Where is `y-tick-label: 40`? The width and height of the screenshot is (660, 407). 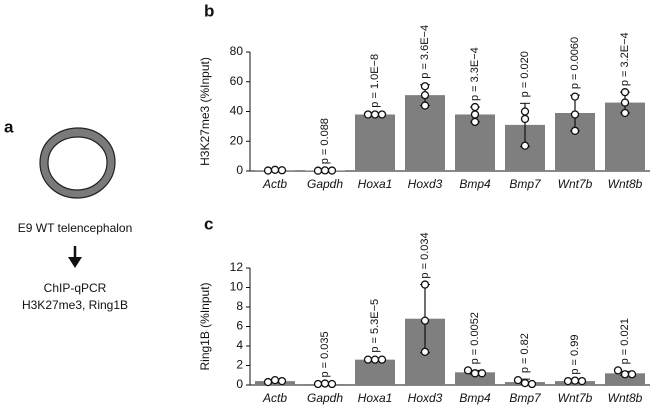 y-tick-label: 40 is located at coordinates (237, 111).